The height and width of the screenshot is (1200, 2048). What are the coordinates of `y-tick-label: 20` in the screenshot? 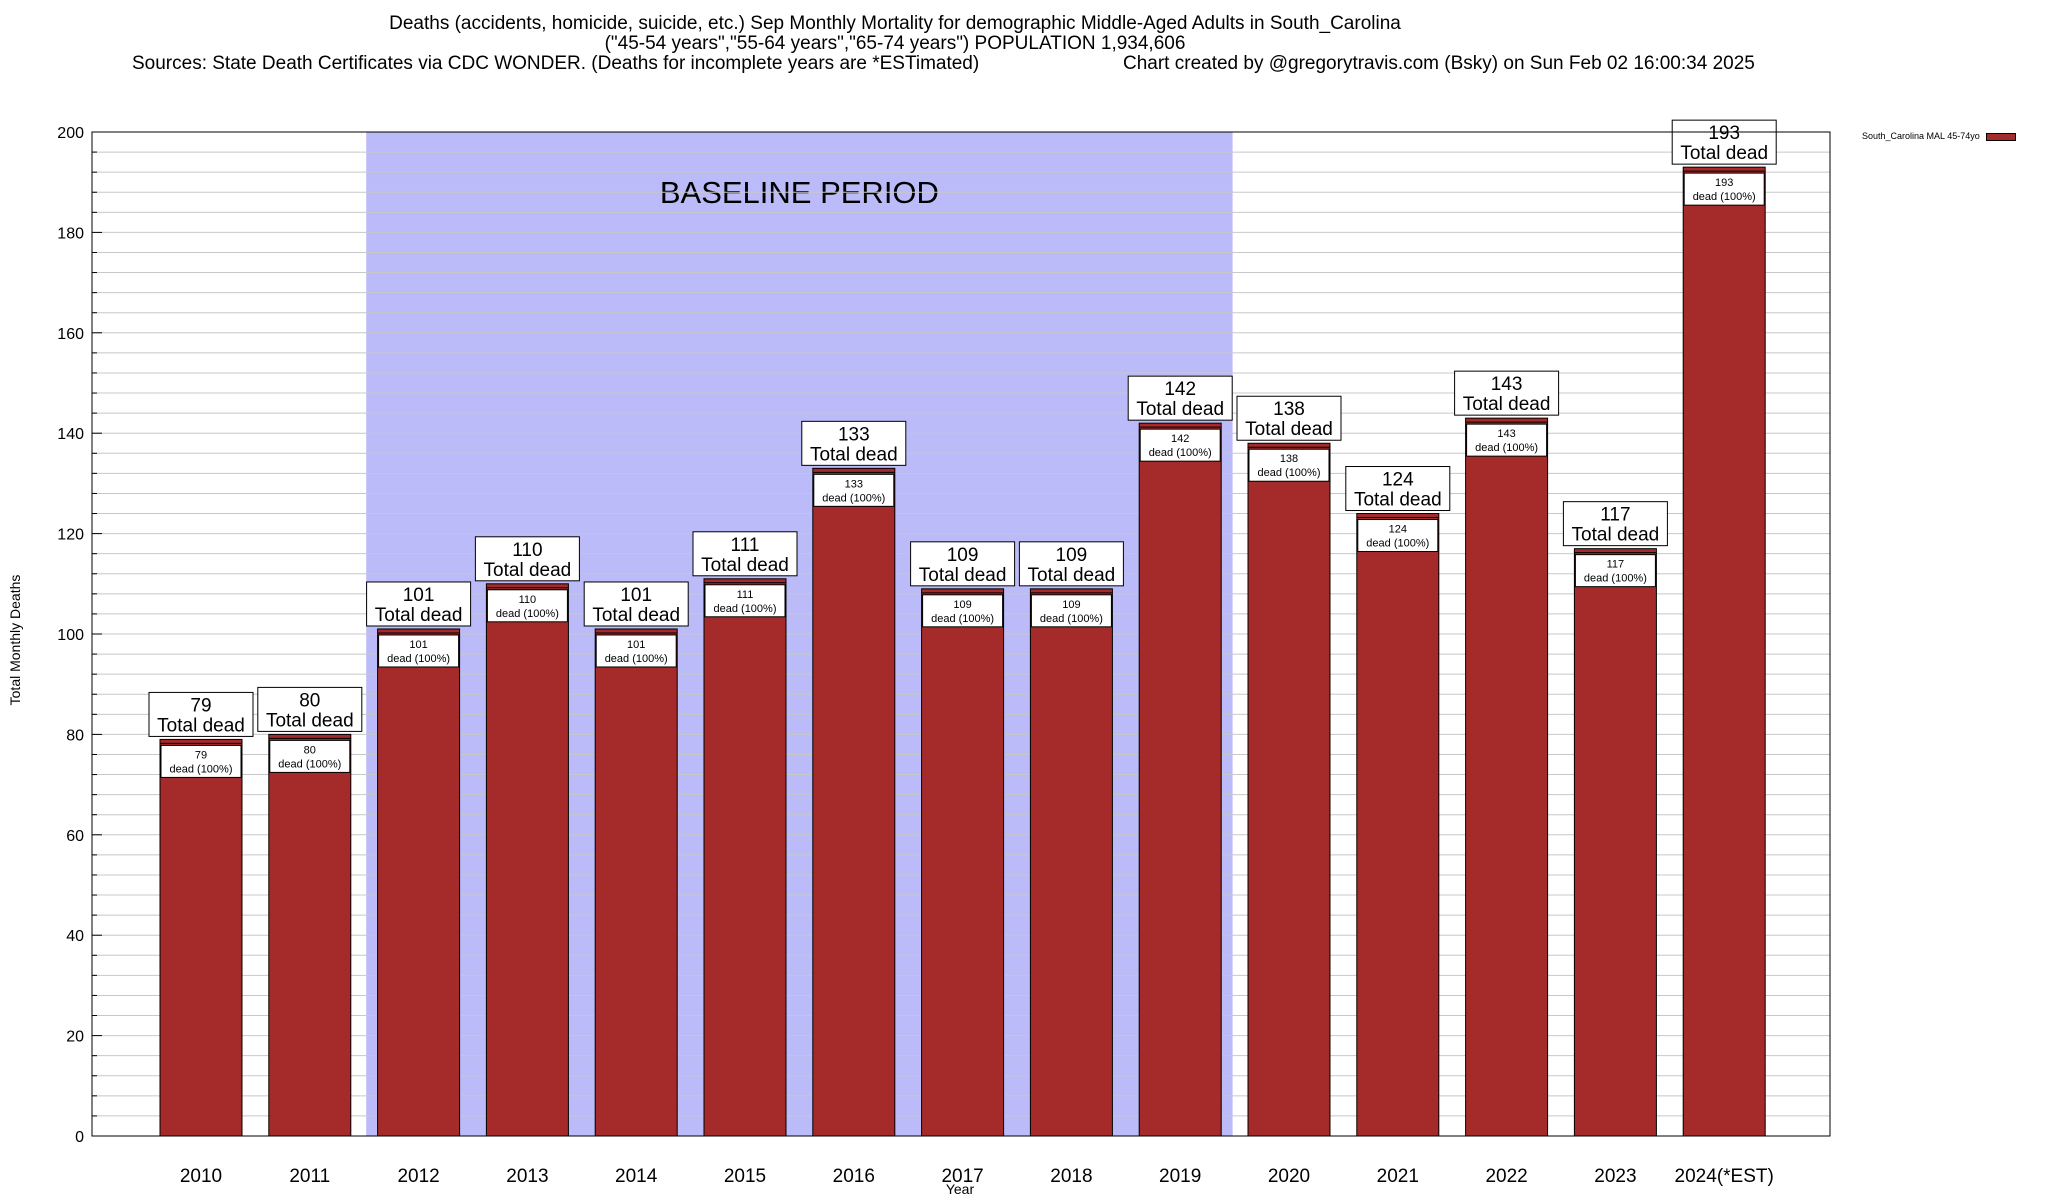 It's located at (75, 1037).